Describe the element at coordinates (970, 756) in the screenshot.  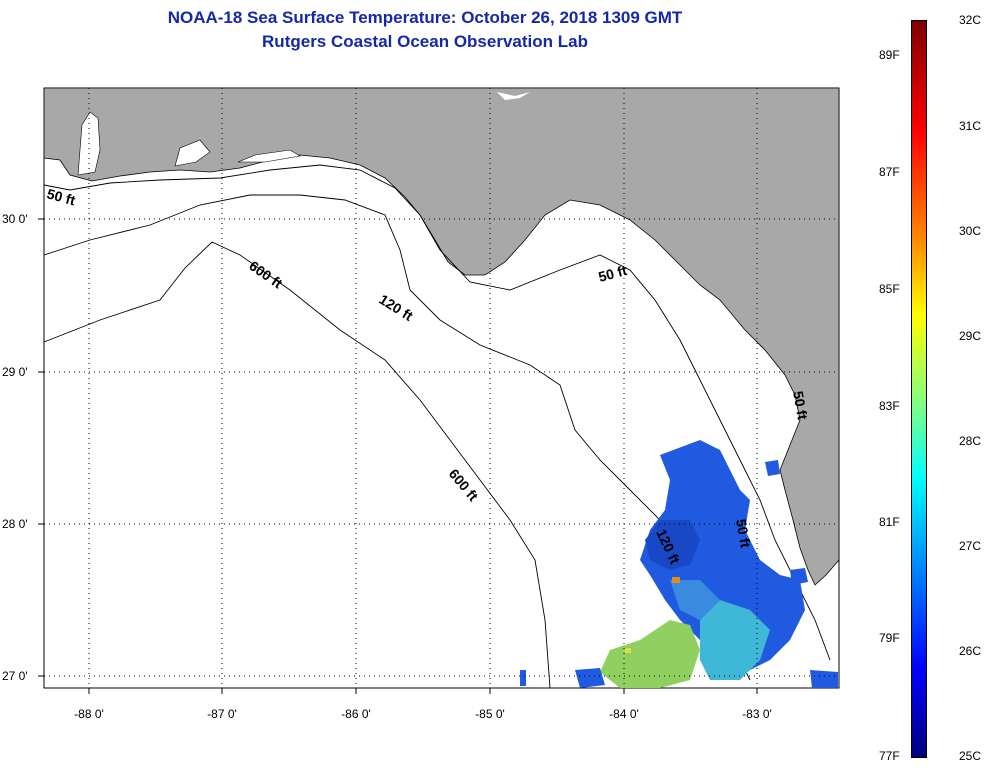
I see `colorbar-celsius-label: 25C` at that location.